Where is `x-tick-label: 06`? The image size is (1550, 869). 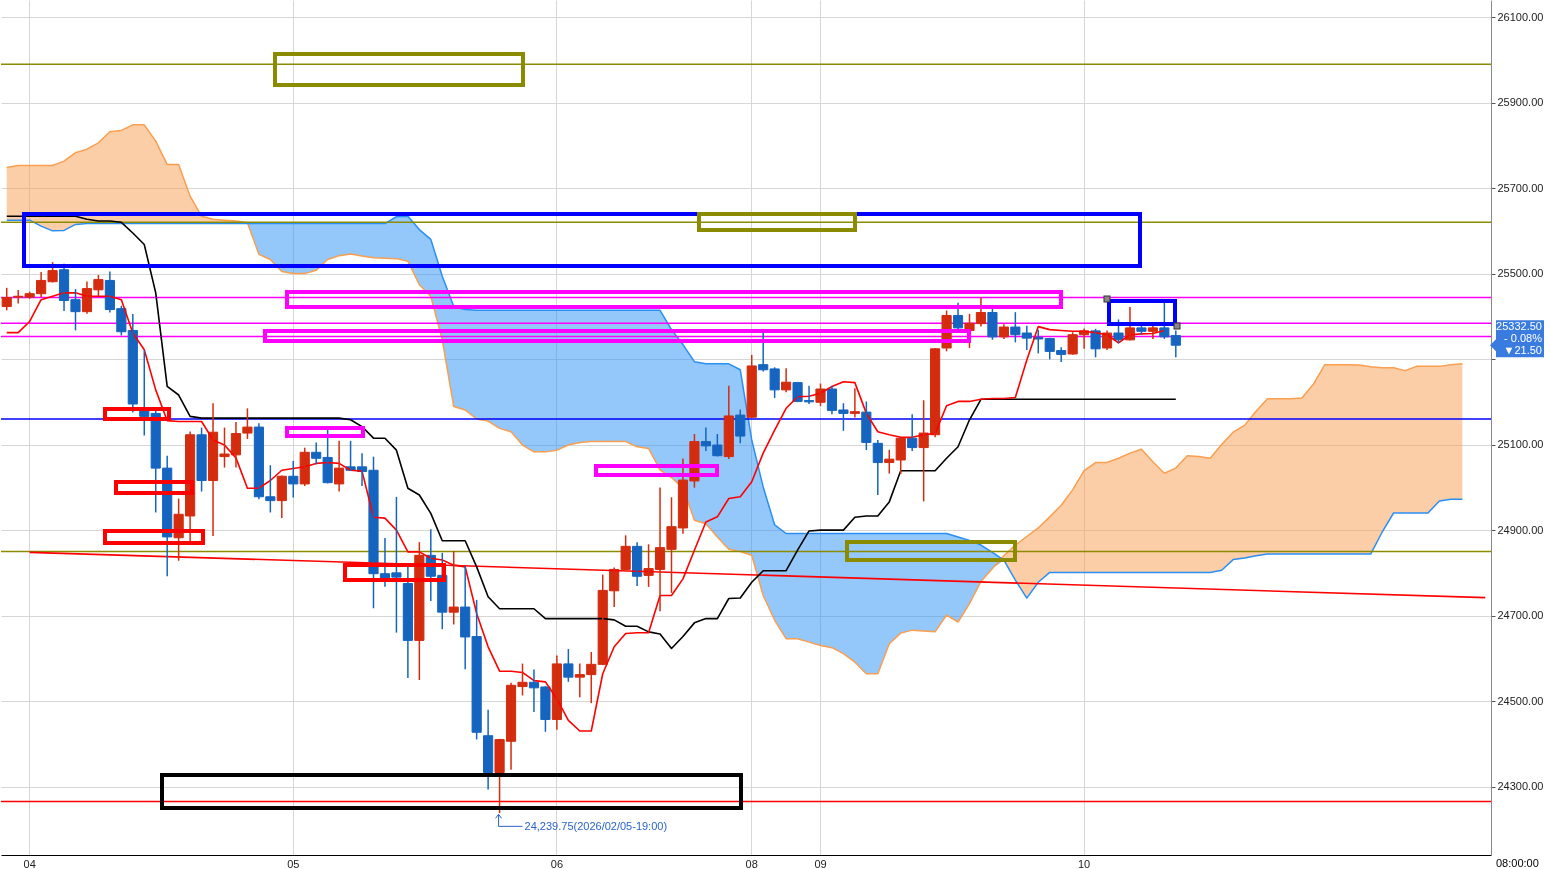 x-tick-label: 06 is located at coordinates (557, 863).